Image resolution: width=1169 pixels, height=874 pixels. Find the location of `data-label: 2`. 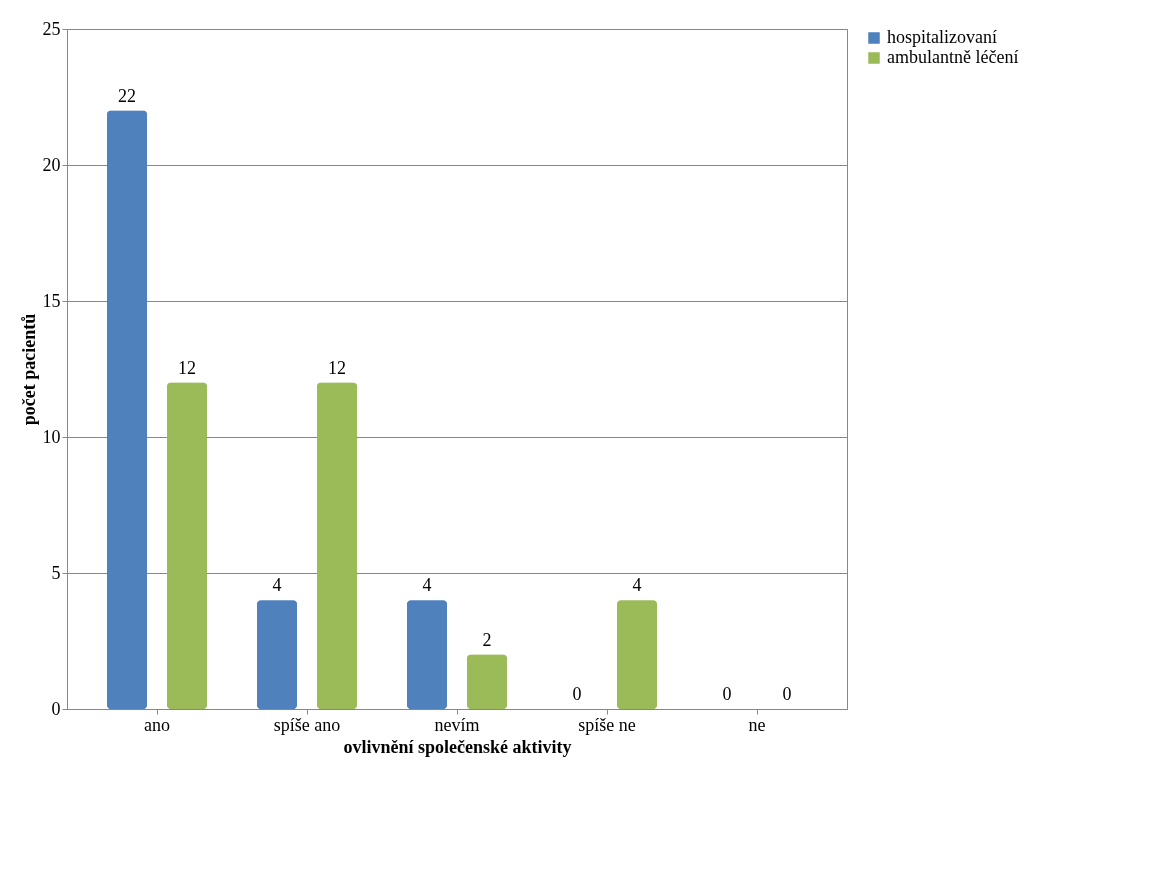

data-label: 2 is located at coordinates (487, 639).